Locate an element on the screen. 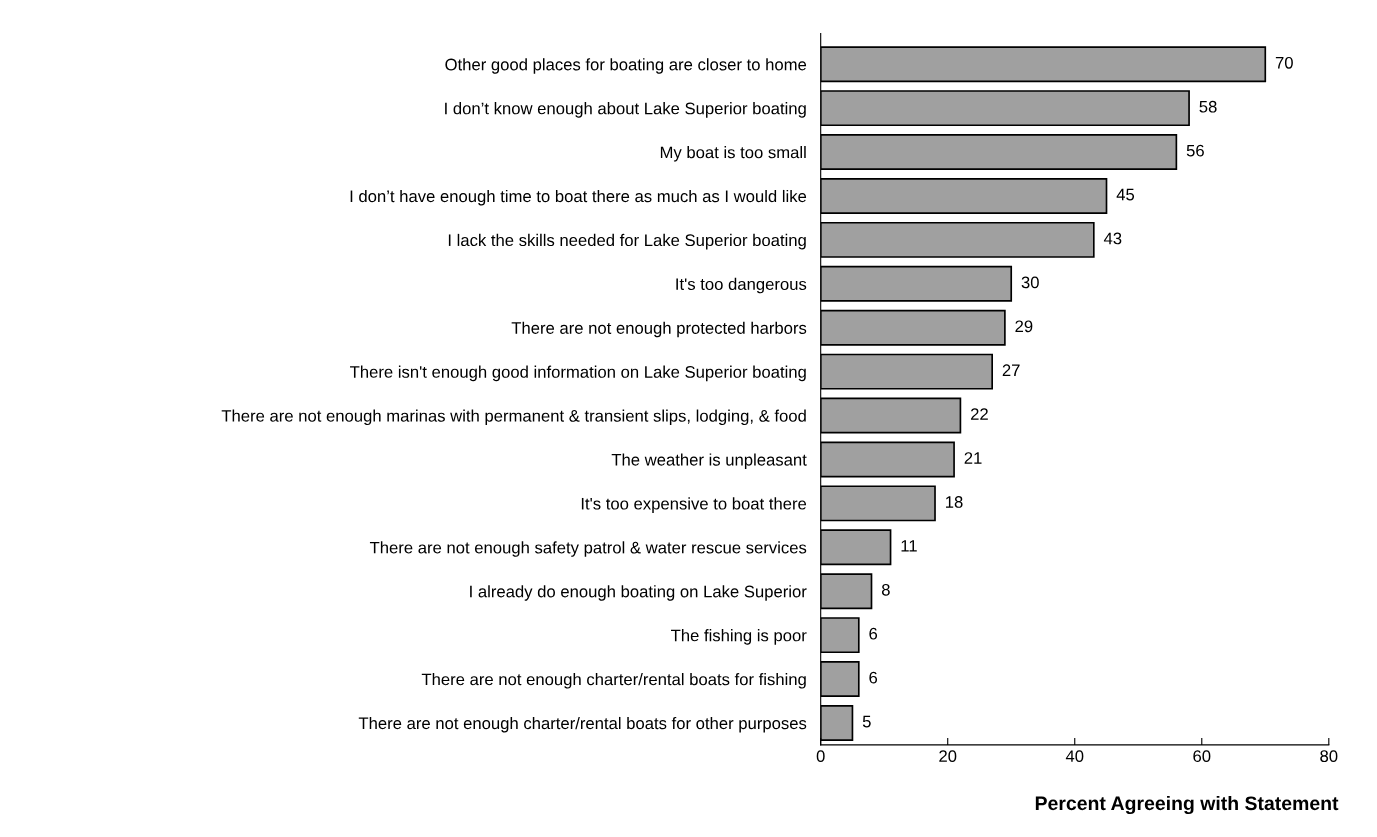  data-label: 11 is located at coordinates (909, 546).